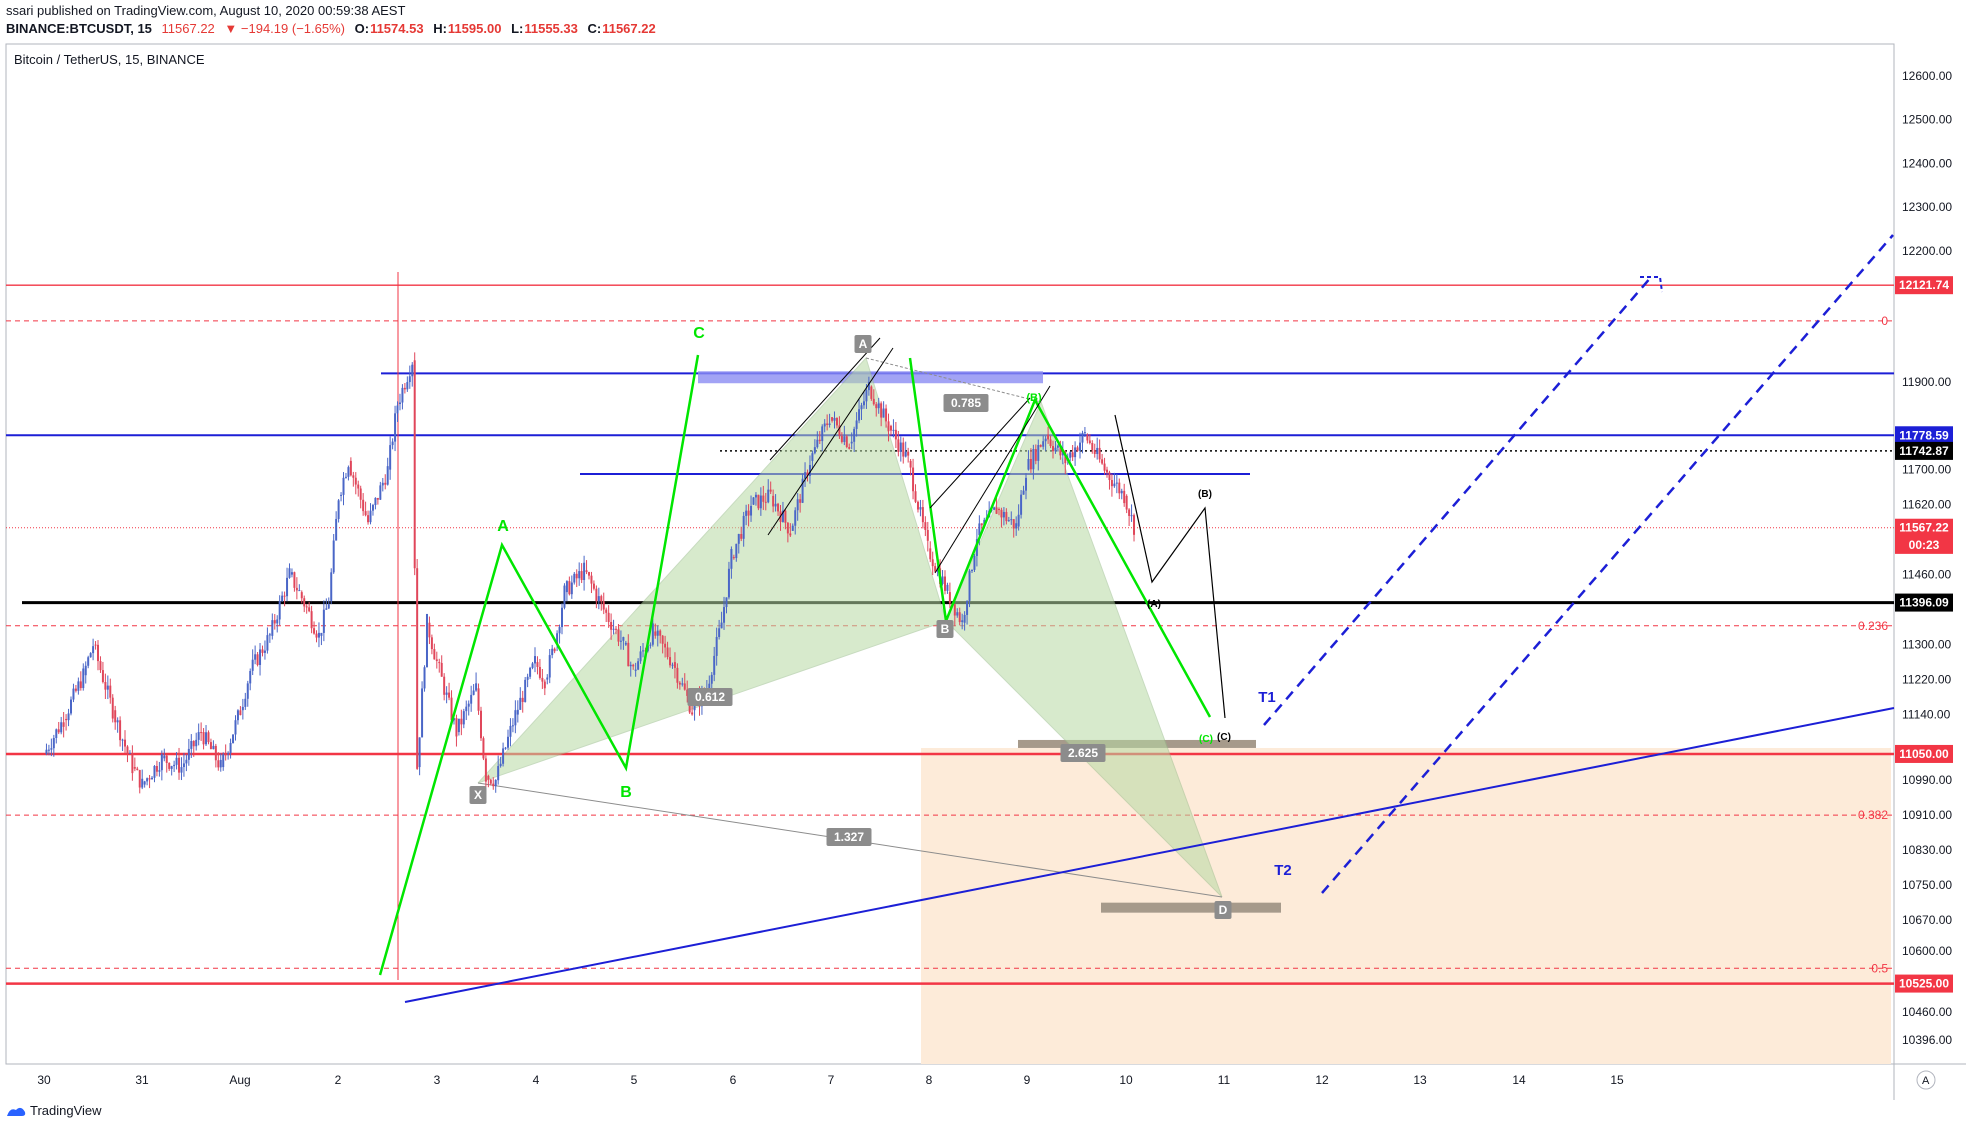  Describe the element at coordinates (517, 28) in the screenshot. I see `low-label: L:` at that location.